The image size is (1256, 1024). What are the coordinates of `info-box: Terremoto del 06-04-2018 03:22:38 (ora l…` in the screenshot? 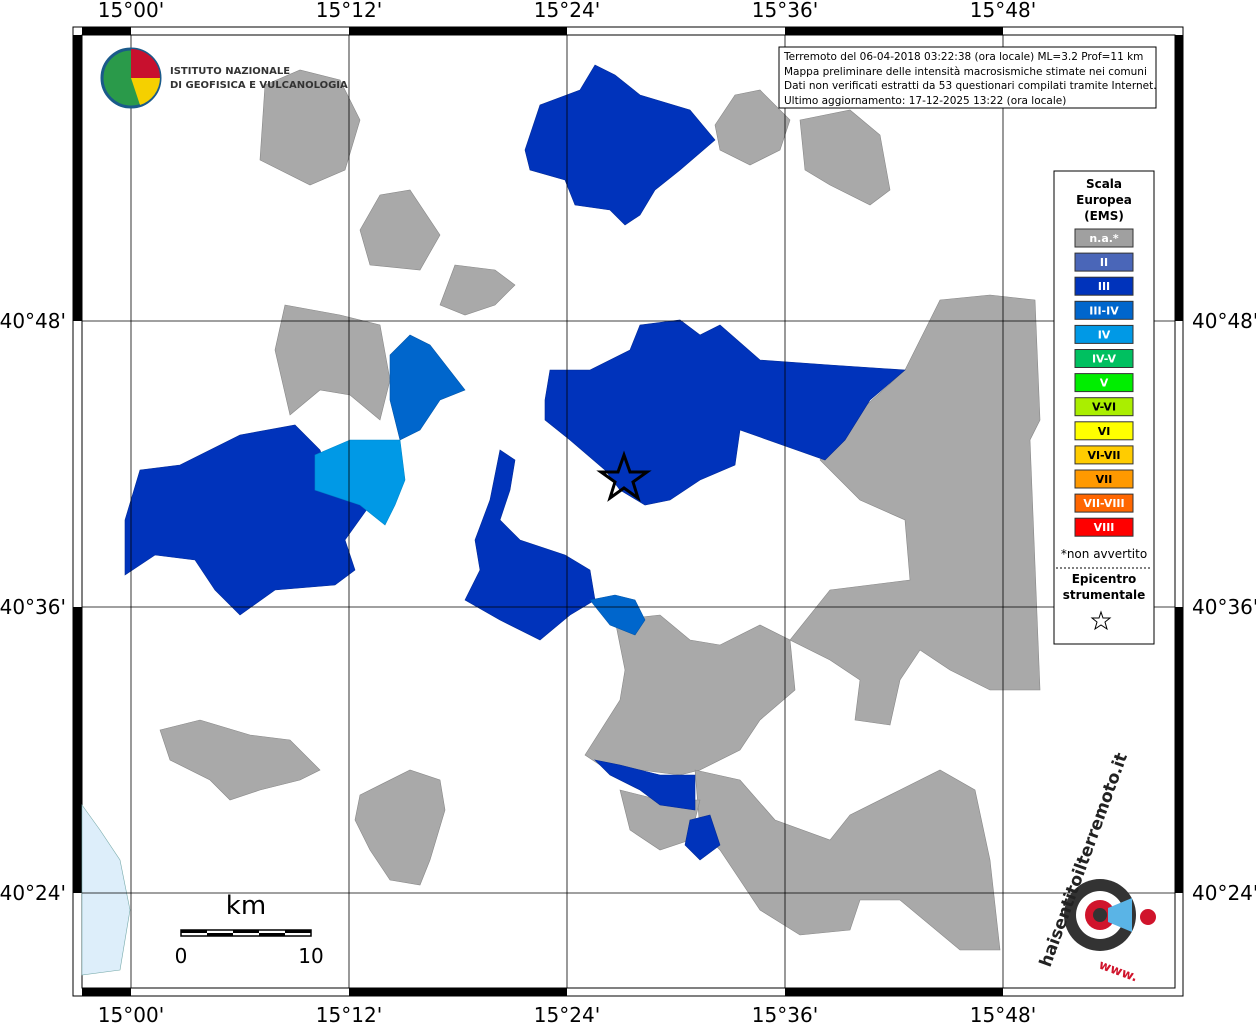 It's located at (967, 77).